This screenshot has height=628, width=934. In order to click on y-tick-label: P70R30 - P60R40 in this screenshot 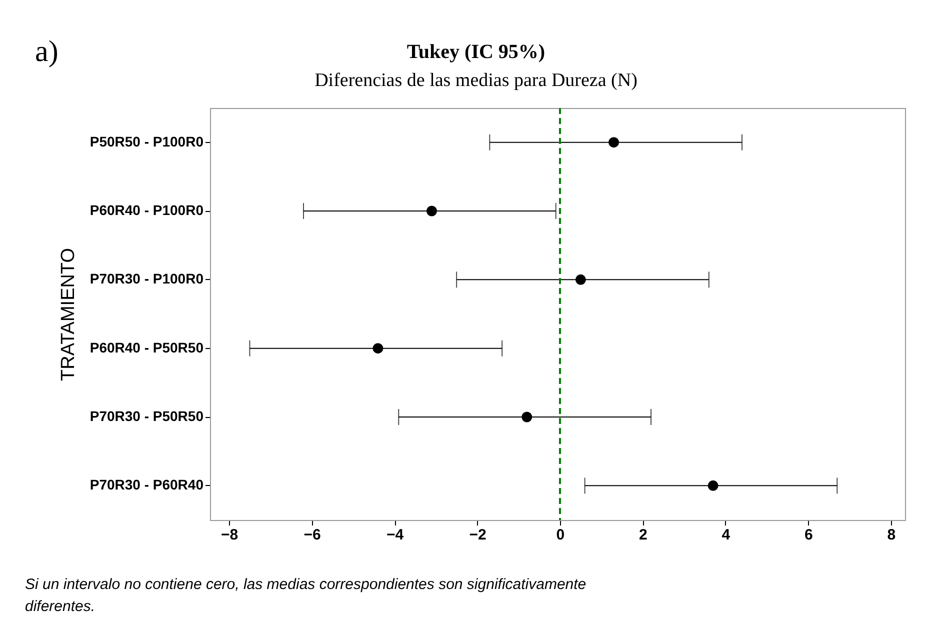, I will do `click(147, 484)`.